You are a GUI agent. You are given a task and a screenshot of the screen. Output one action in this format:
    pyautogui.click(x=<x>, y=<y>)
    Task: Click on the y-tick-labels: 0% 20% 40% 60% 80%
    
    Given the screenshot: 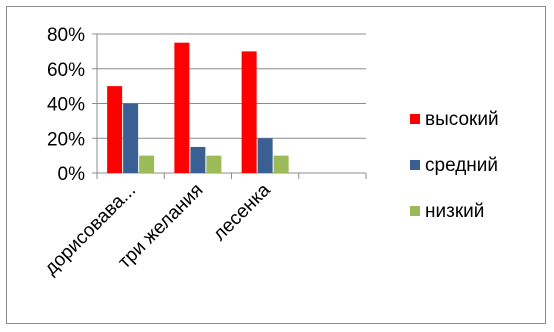 What is the action you would take?
    pyautogui.click(x=66, y=105)
    